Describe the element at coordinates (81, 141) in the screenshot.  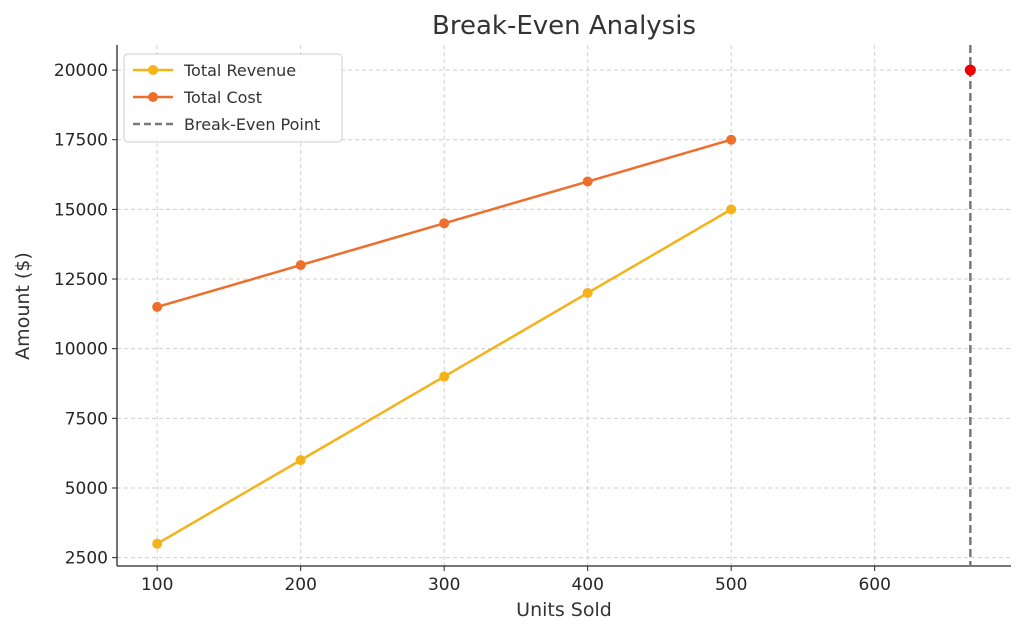
I see `y-tick-label: 17500` at that location.